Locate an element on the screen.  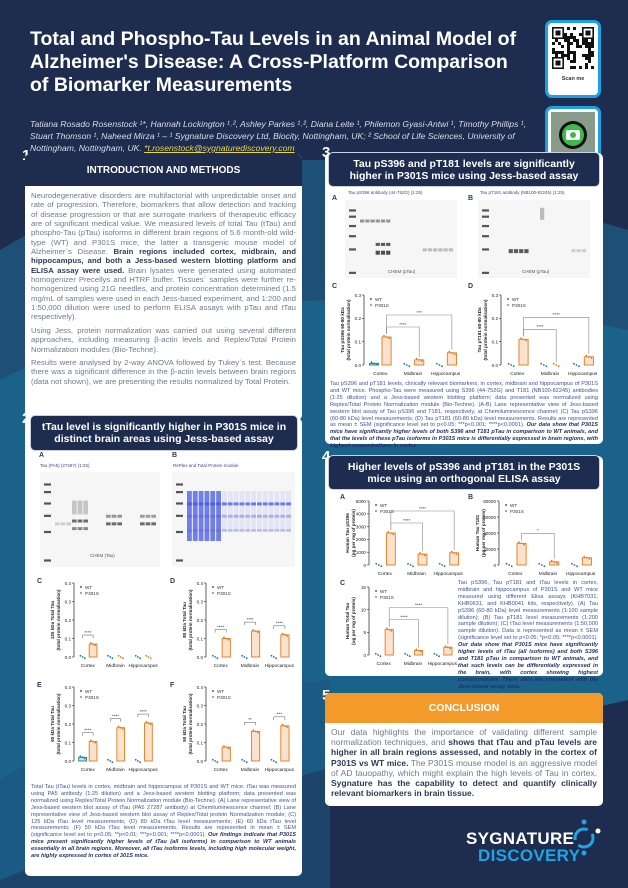
total-protein-blot-image is located at coordinates (233, 519).